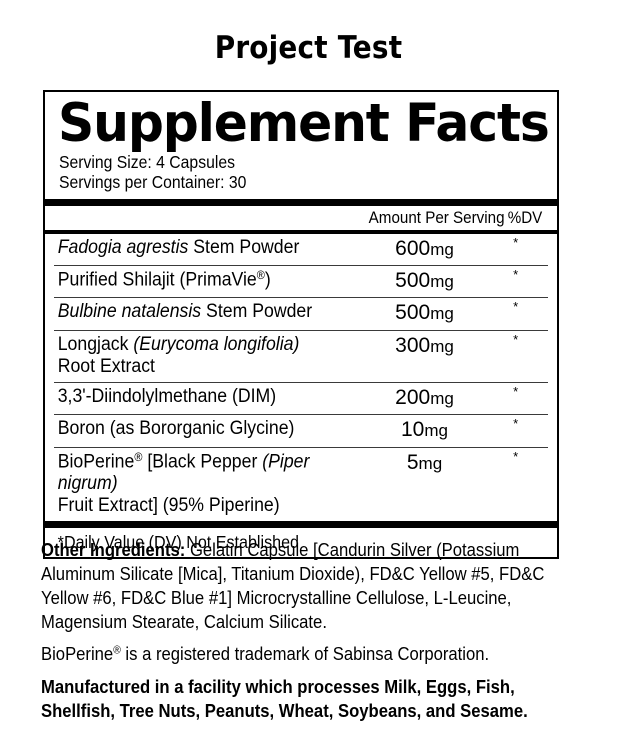 Image resolution: width=617 pixels, height=742 pixels. I want to click on footnote-section: *Daily Value (DV) Not Established, so click(301, 542).